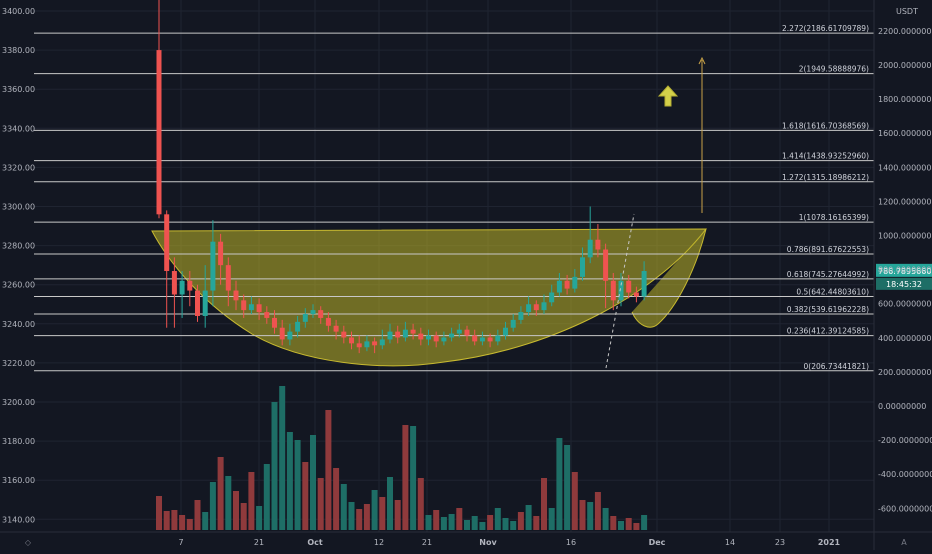 The image size is (932, 554). Describe the element at coordinates (829, 542) in the screenshot. I see `x-axis-tick-label: 2021` at that location.